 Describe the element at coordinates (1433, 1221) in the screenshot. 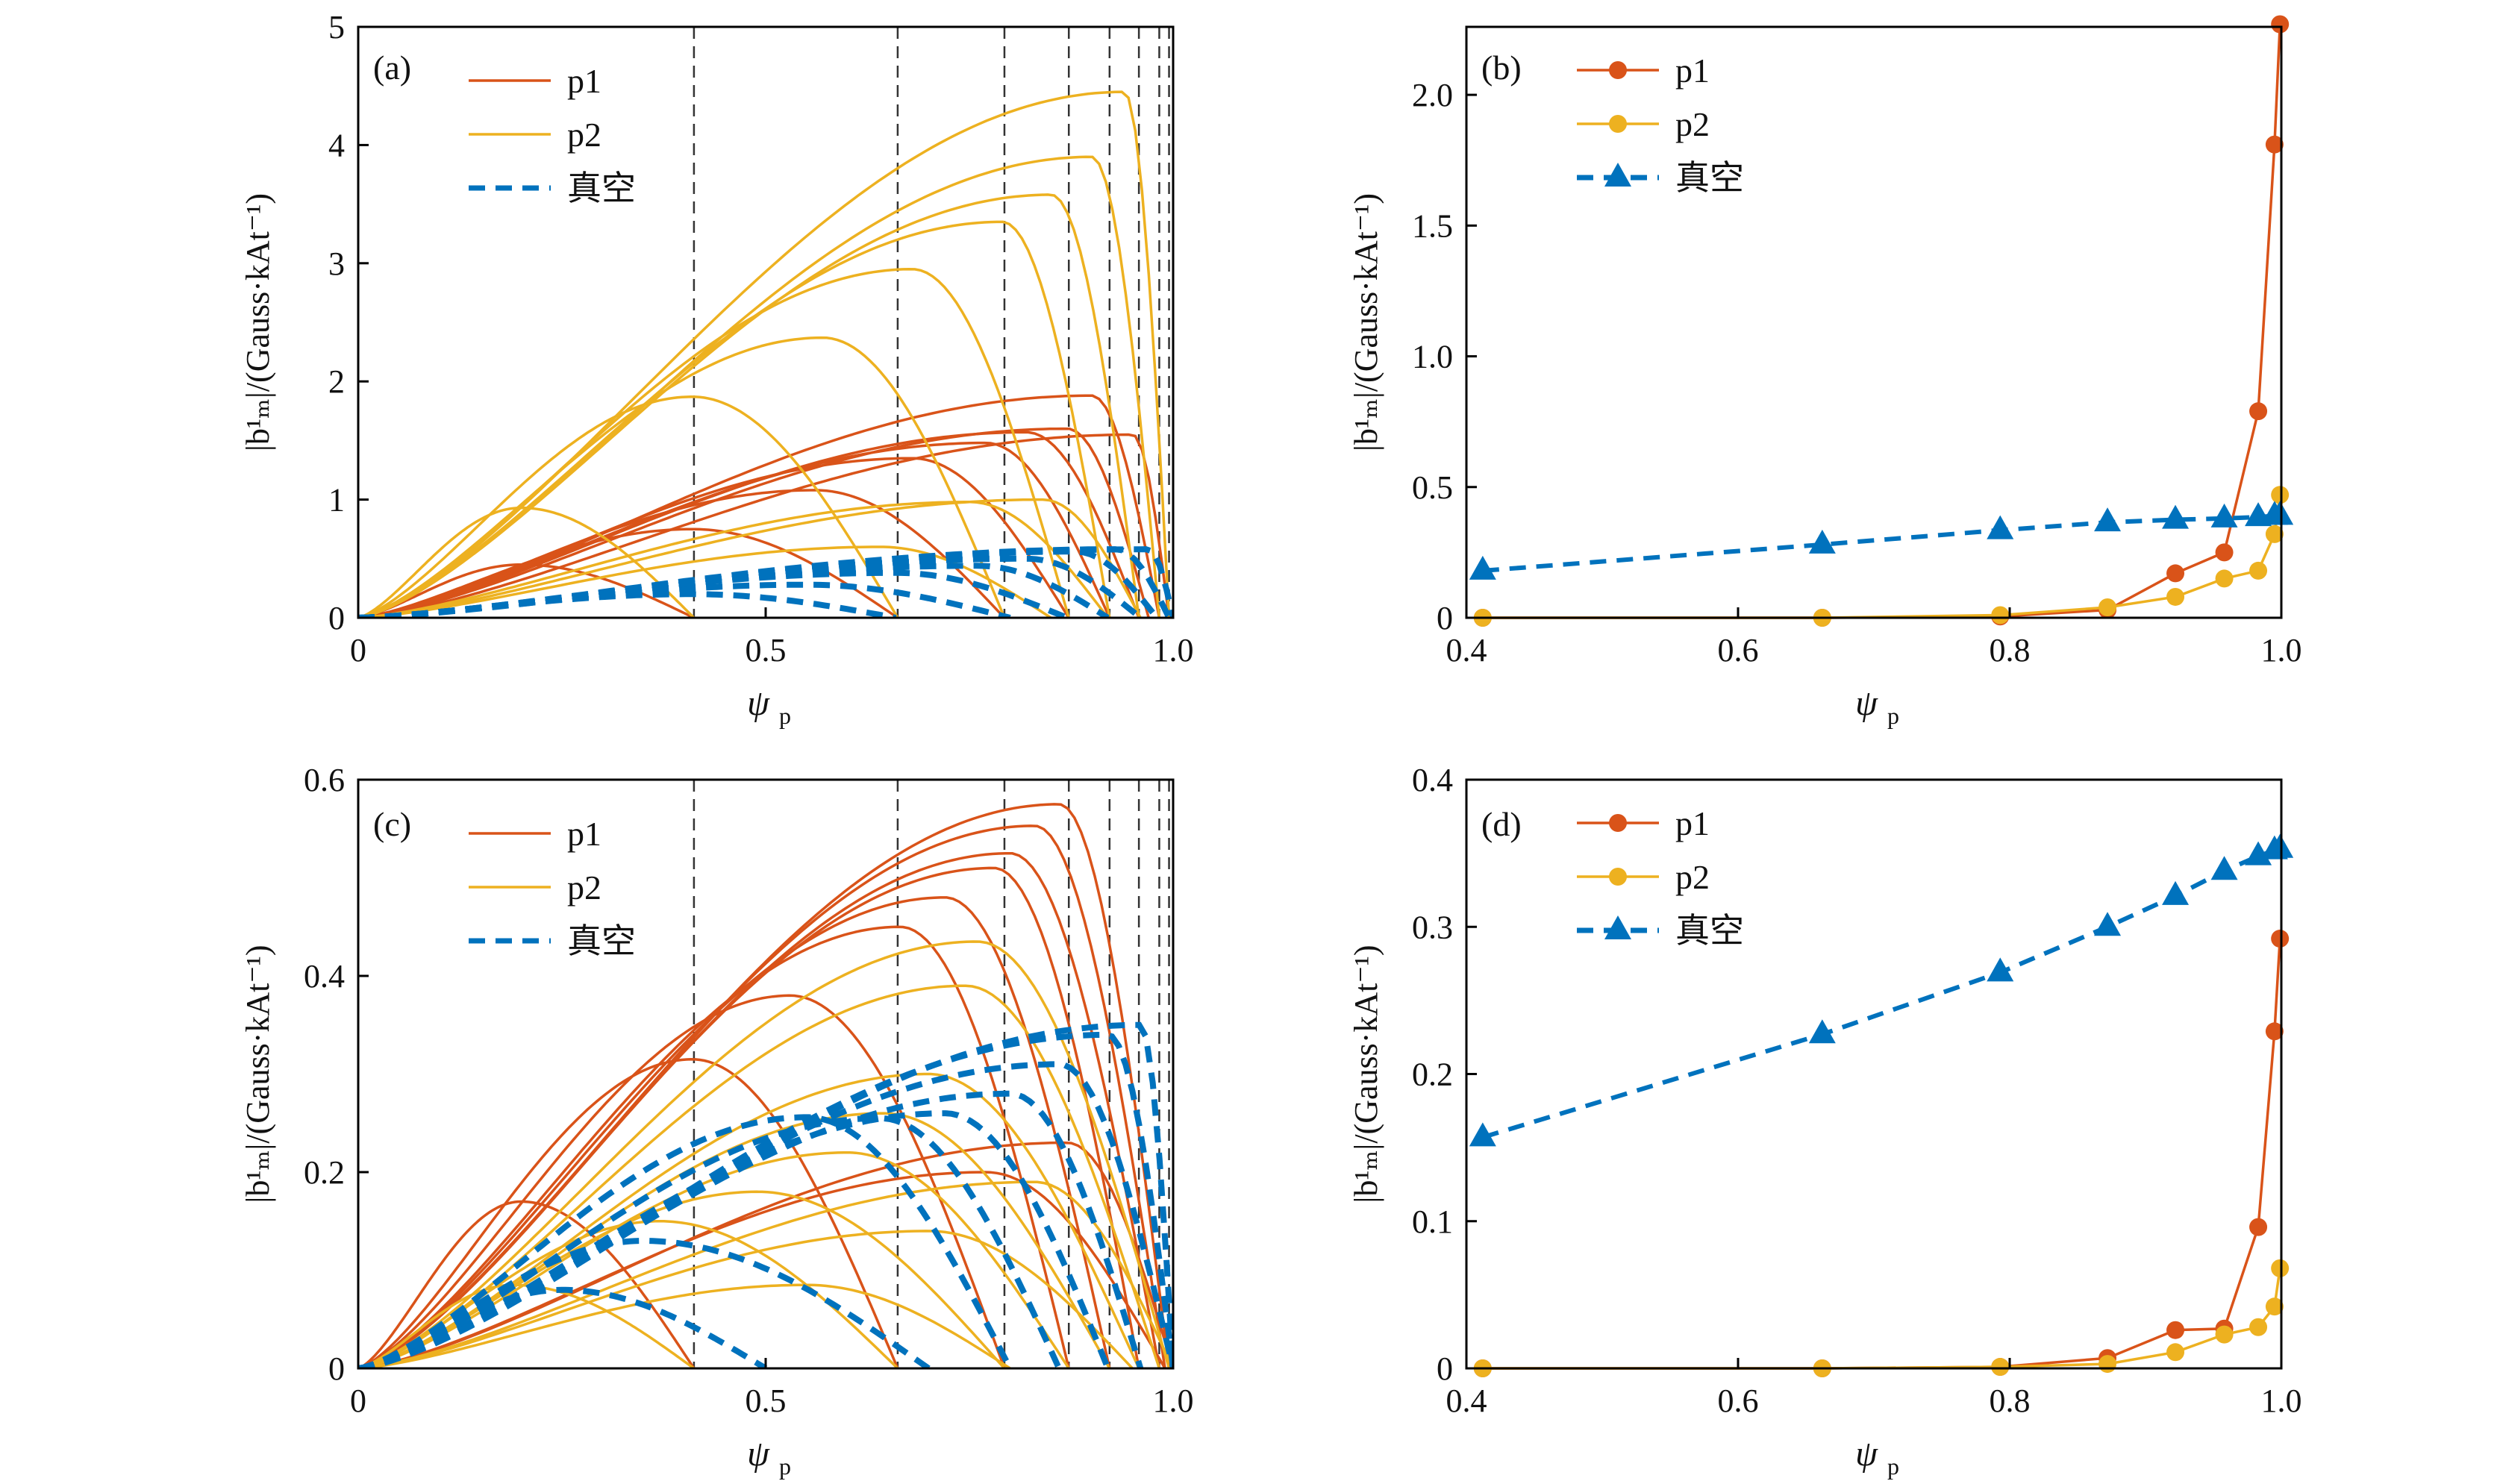

I see `y-tick-label: 0.1` at that location.